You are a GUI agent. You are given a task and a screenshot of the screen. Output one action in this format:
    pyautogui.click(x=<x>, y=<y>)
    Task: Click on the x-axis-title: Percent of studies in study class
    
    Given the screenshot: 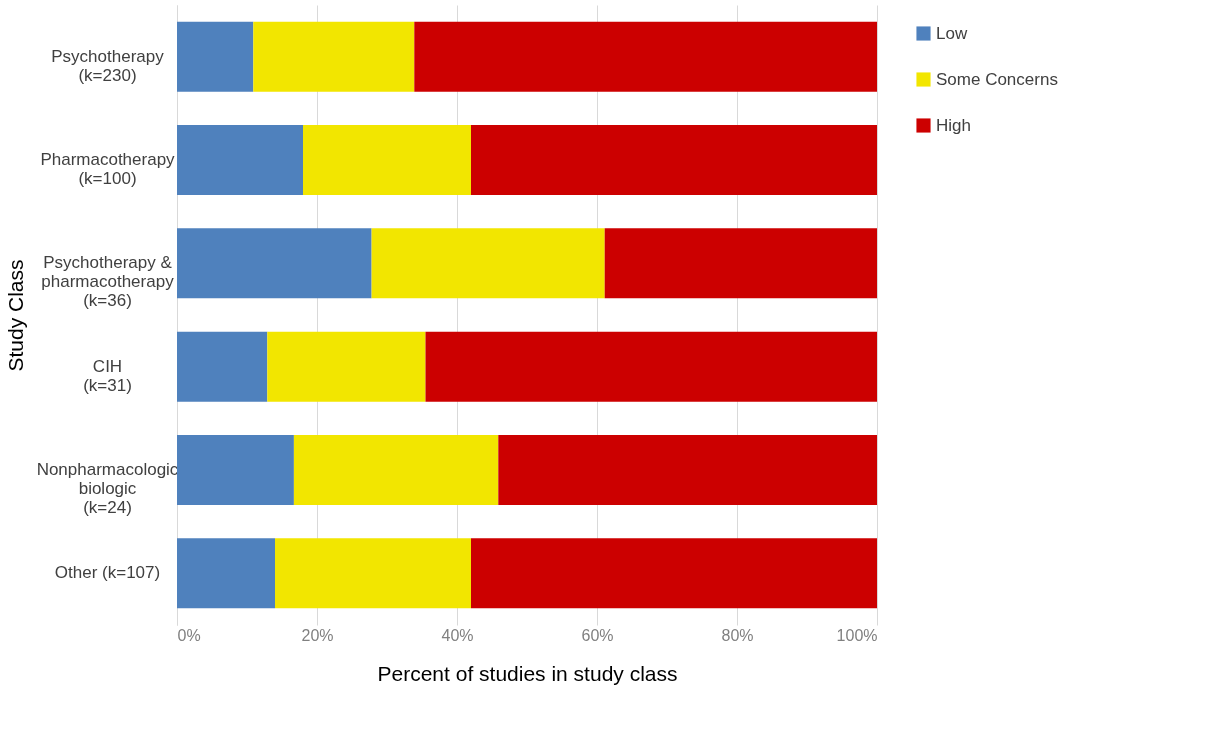 What is the action you would take?
    pyautogui.click(x=527, y=673)
    